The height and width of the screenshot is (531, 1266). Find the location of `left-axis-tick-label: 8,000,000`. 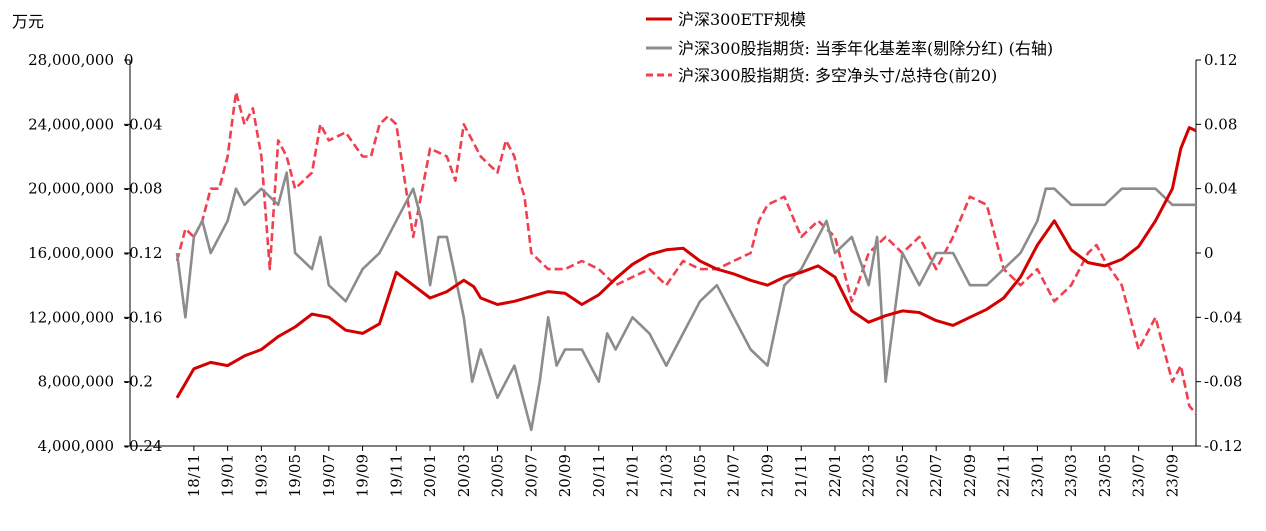

left-axis-tick-label: 8,000,000 is located at coordinates (76, 382).